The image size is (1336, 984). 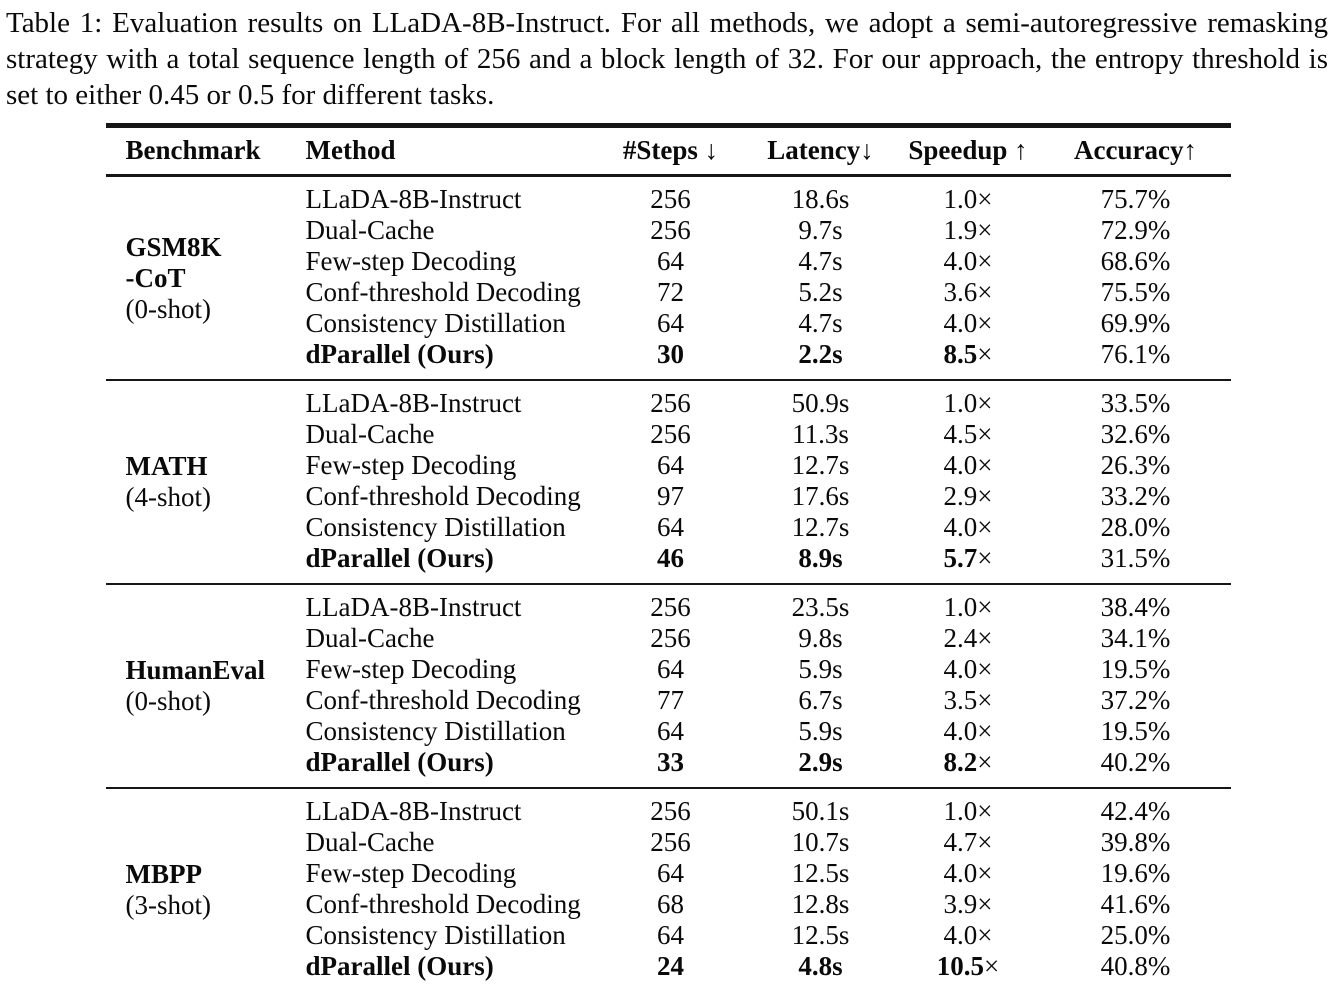 What do you see at coordinates (968, 967) in the screenshot?
I see `speedup-cell: 10.5×` at bounding box center [968, 967].